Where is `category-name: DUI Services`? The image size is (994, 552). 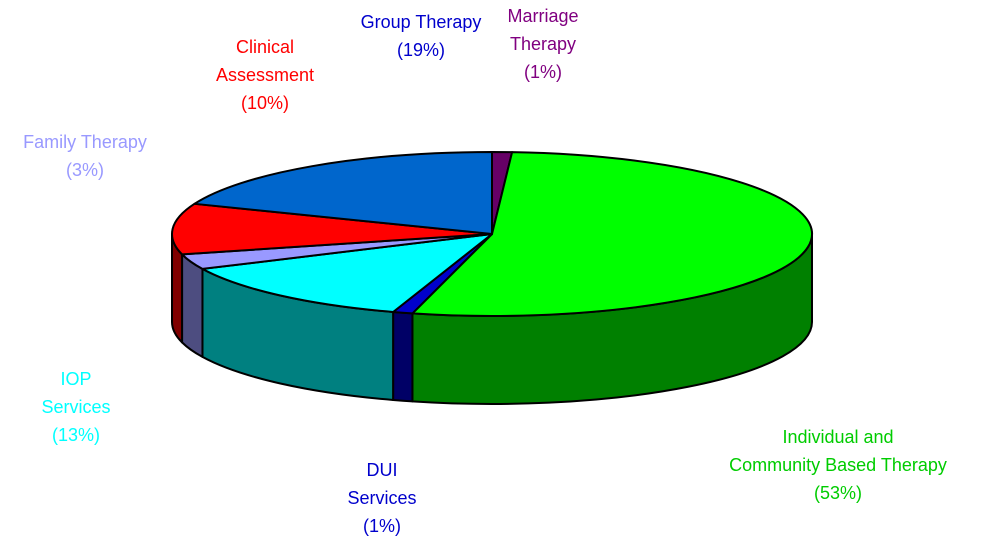
category-name: DUI Services is located at coordinates (382, 484).